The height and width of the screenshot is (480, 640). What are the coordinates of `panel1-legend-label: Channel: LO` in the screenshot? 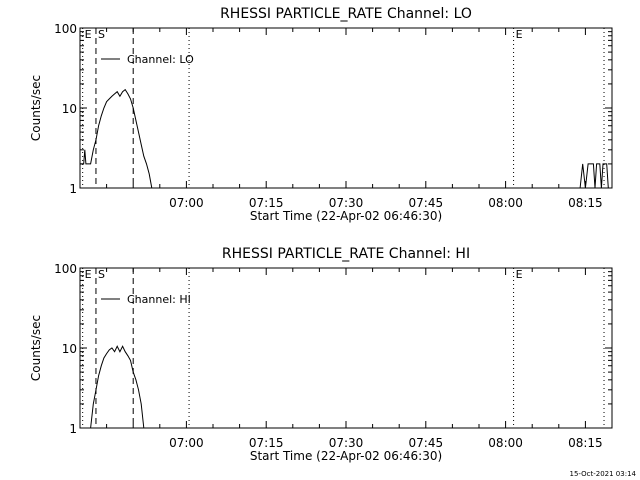 It's located at (160, 59).